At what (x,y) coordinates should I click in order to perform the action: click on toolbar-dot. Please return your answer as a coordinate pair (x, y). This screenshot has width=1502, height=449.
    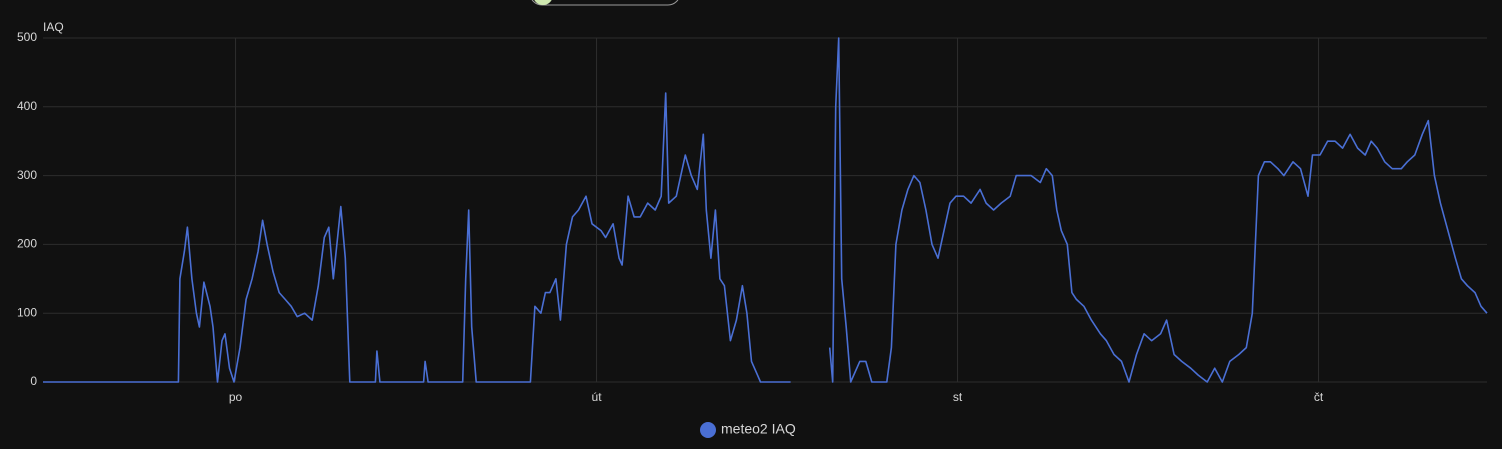
    Looking at the image, I should click on (543, 2).